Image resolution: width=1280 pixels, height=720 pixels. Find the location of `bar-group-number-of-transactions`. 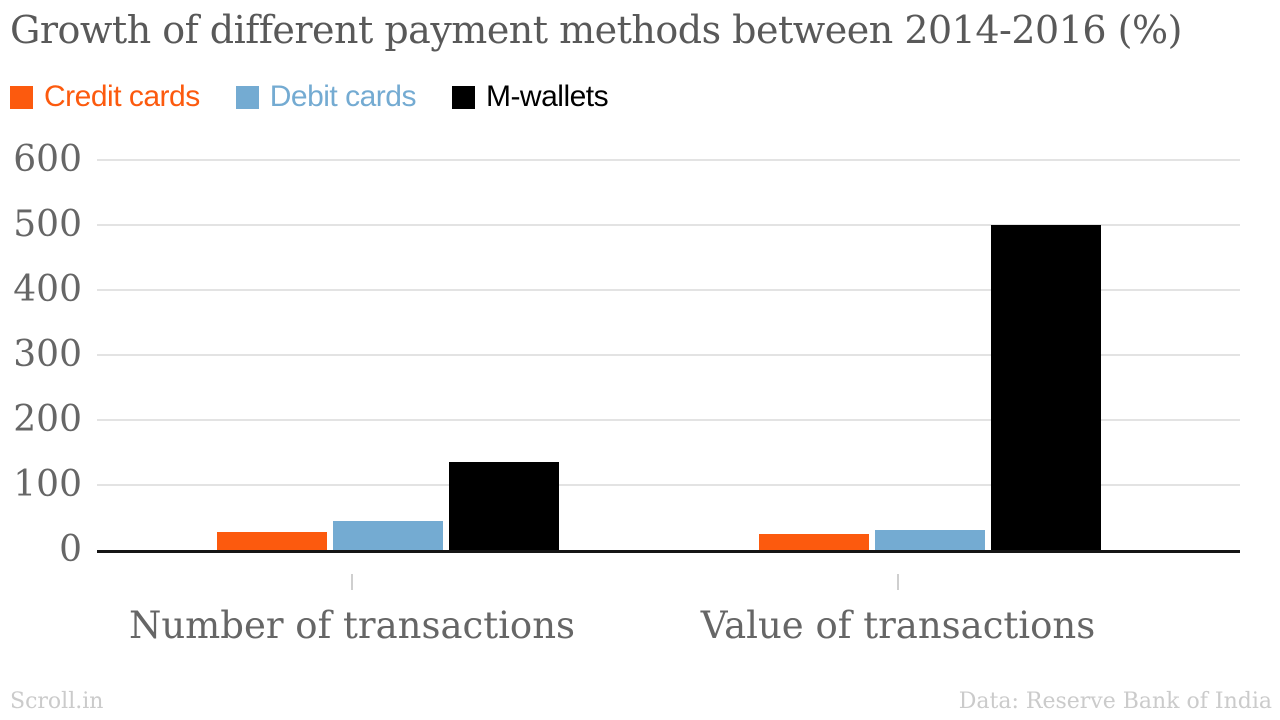

bar-group-number-of-transactions is located at coordinates (388, 506).